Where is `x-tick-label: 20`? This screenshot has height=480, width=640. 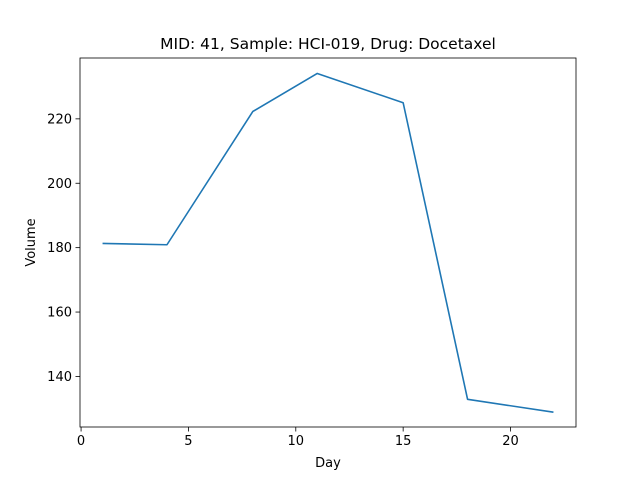 x-tick-label: 20 is located at coordinates (510, 441).